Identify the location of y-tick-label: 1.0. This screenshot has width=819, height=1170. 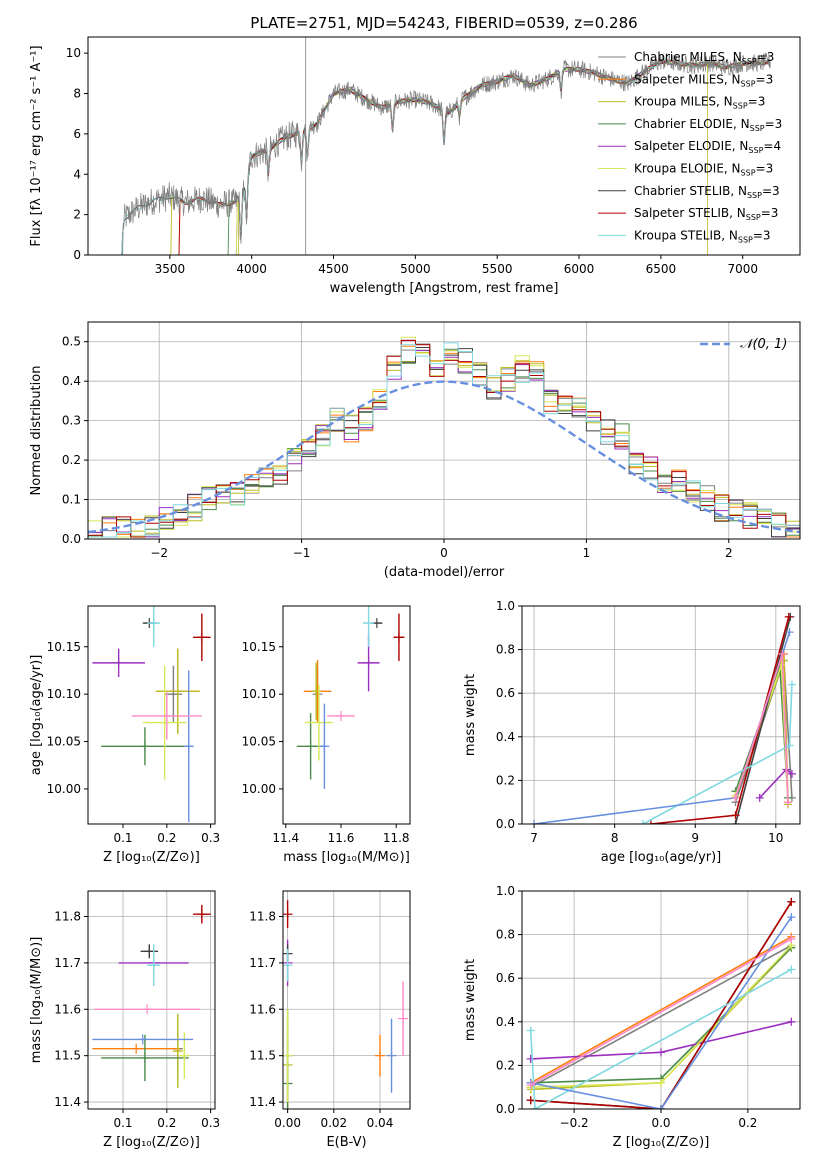
(505, 606).